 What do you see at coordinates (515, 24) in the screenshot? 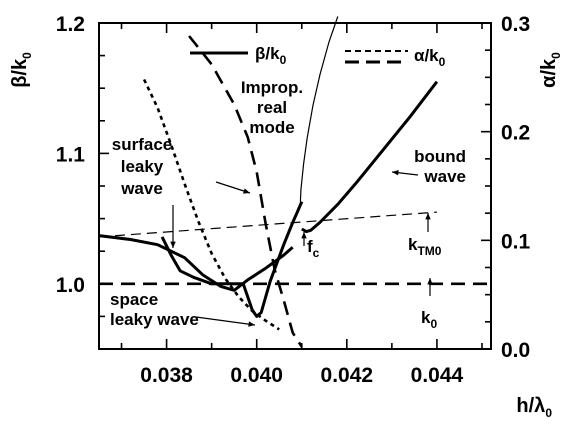
I see `y-right-tick-label: 0.3` at bounding box center [515, 24].